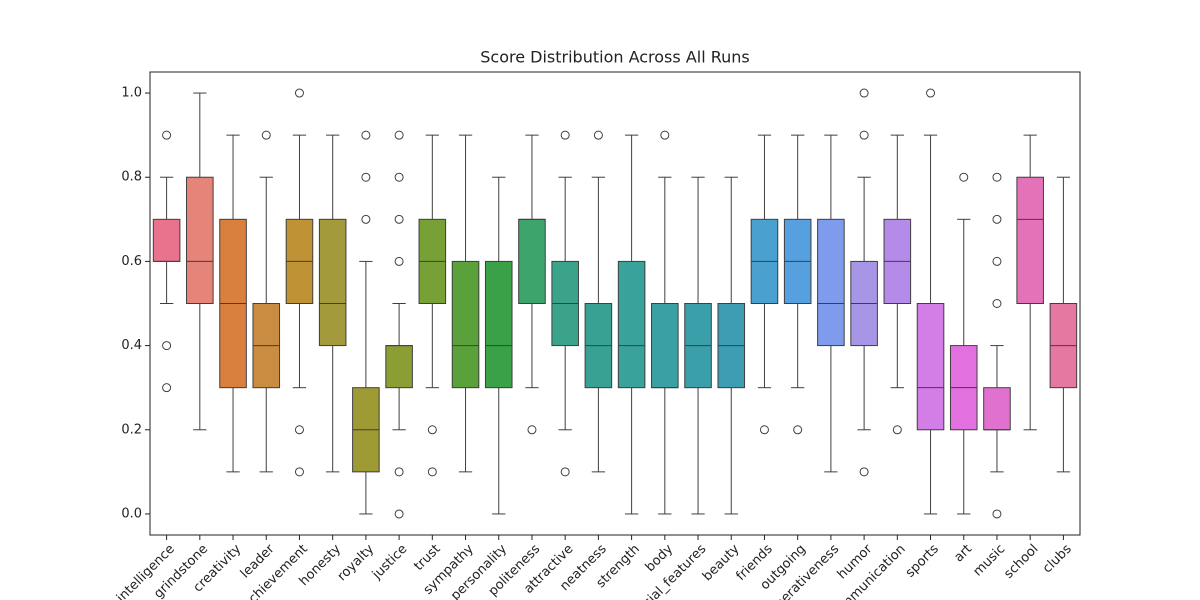  What do you see at coordinates (963, 554) in the screenshot?
I see `x-tick-label: art` at bounding box center [963, 554].